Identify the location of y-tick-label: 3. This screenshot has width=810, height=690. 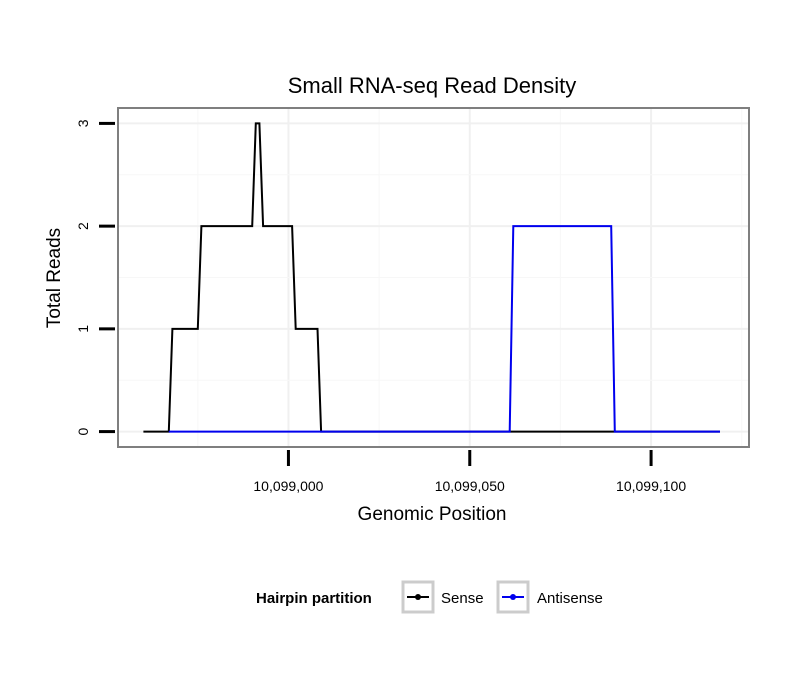
(83, 123).